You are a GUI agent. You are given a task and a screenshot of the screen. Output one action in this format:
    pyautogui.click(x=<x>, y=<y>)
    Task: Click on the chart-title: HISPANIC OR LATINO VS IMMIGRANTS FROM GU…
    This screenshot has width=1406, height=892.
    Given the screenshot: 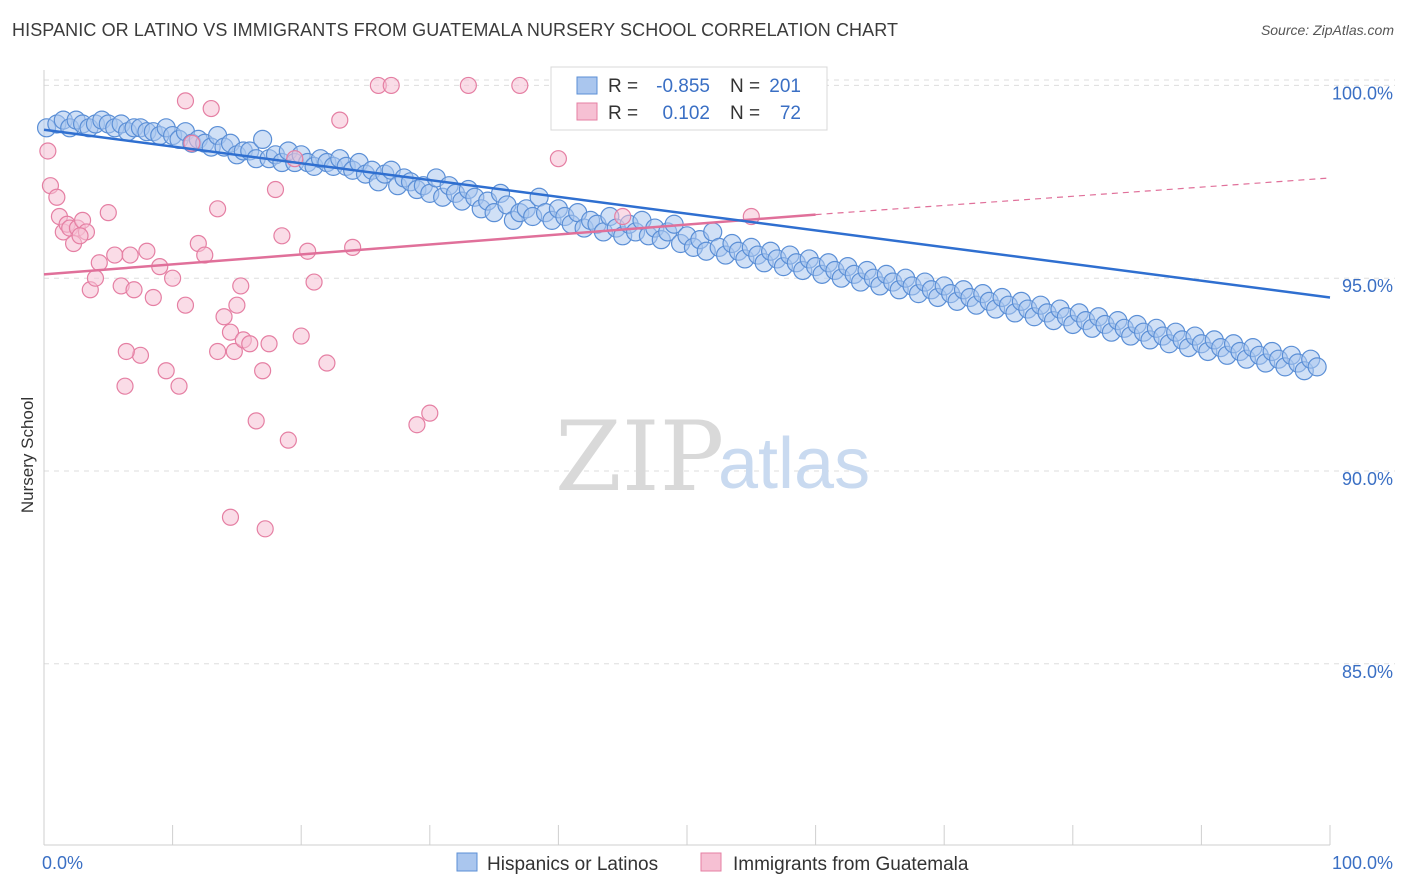 What is the action you would take?
    pyautogui.click(x=455, y=30)
    